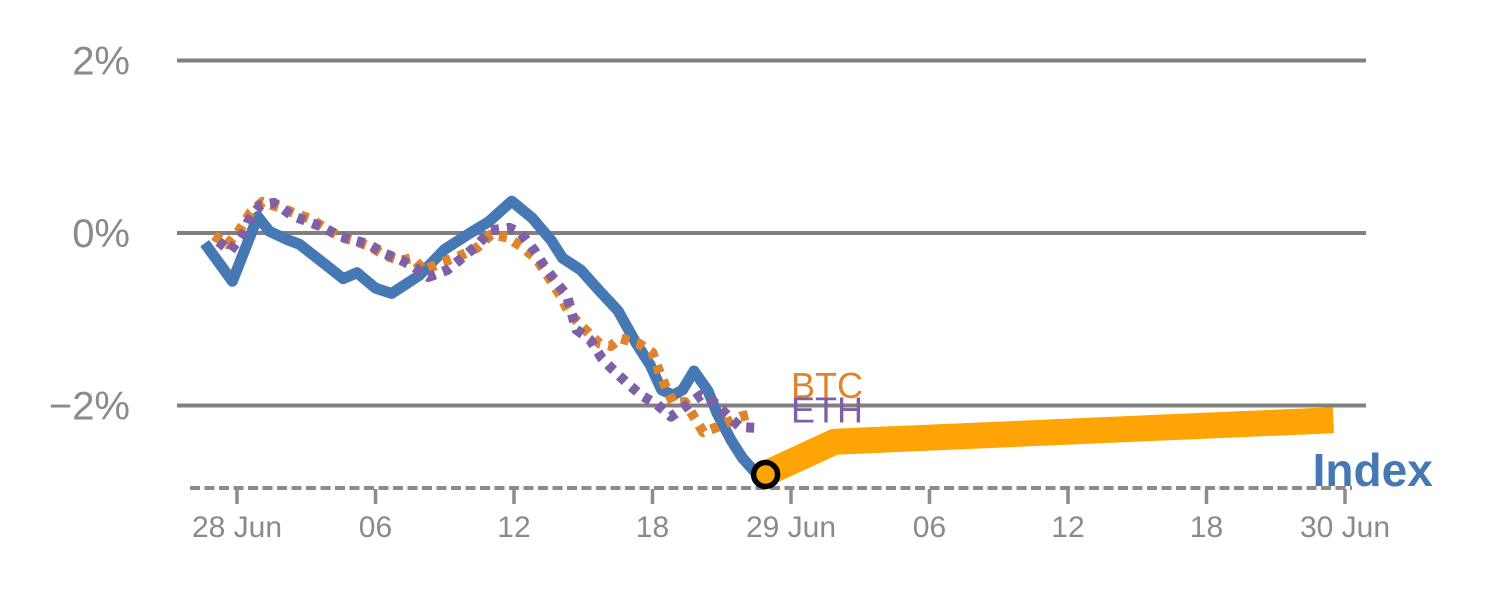 The width and height of the screenshot is (1500, 600). Describe the element at coordinates (89, 407) in the screenshot. I see `y-tick-label-−2%: −2%` at that location.